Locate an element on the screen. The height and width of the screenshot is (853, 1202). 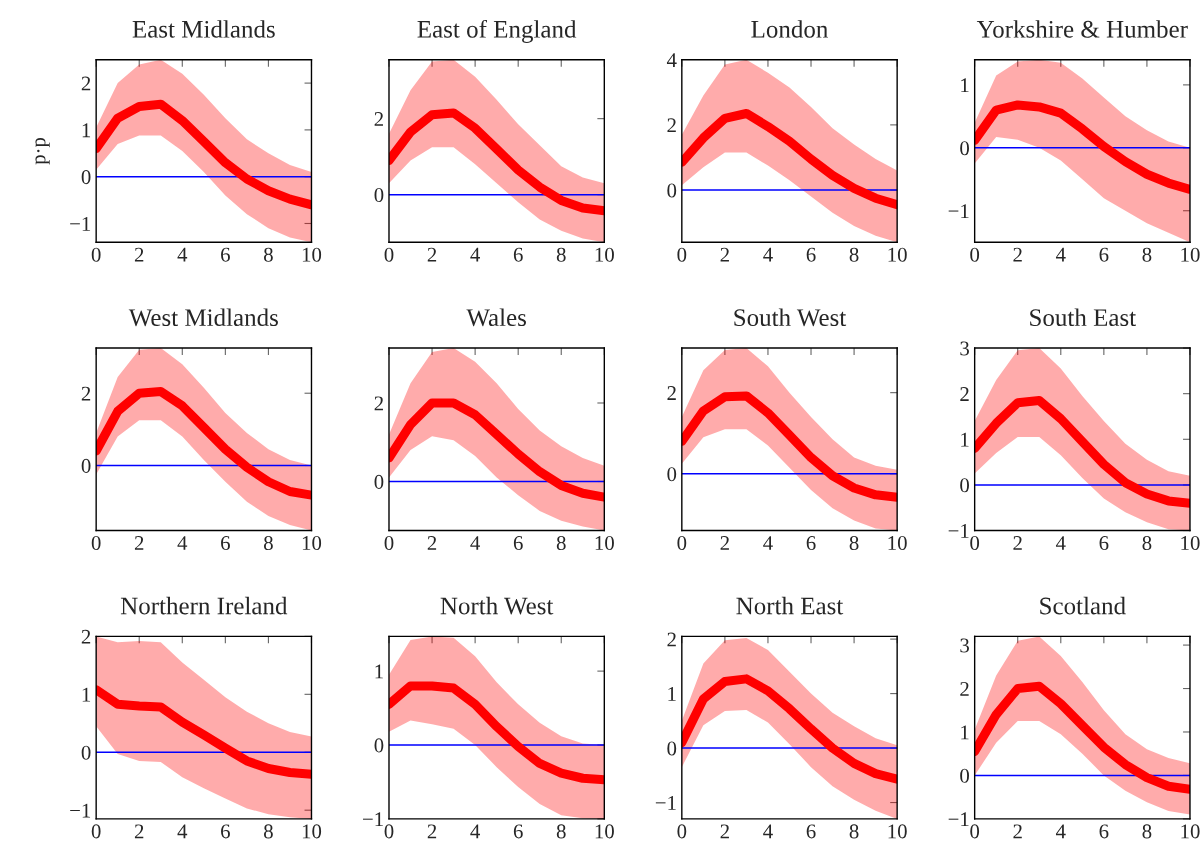
y-tick-label: 4 is located at coordinates (671, 60).